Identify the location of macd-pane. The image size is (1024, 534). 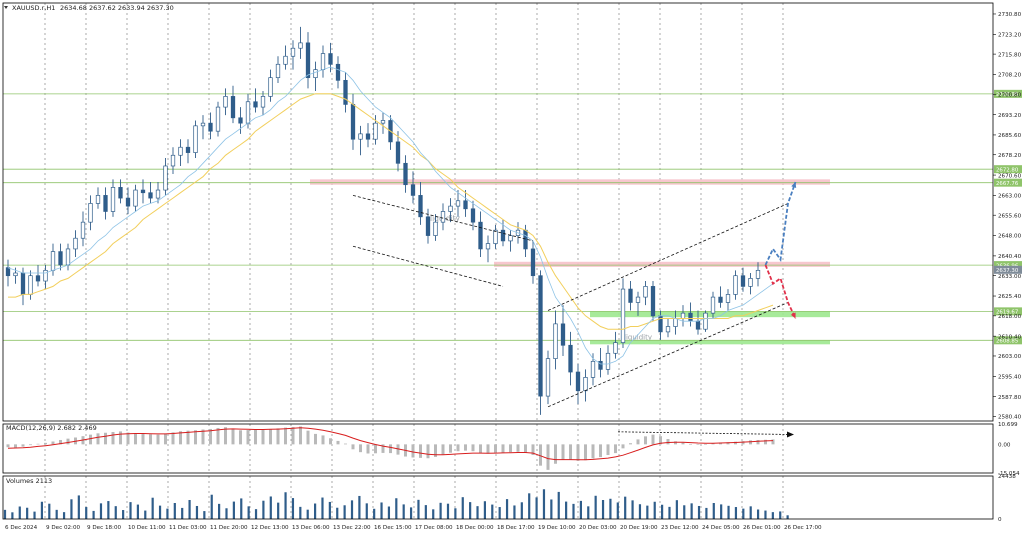
(400, 448).